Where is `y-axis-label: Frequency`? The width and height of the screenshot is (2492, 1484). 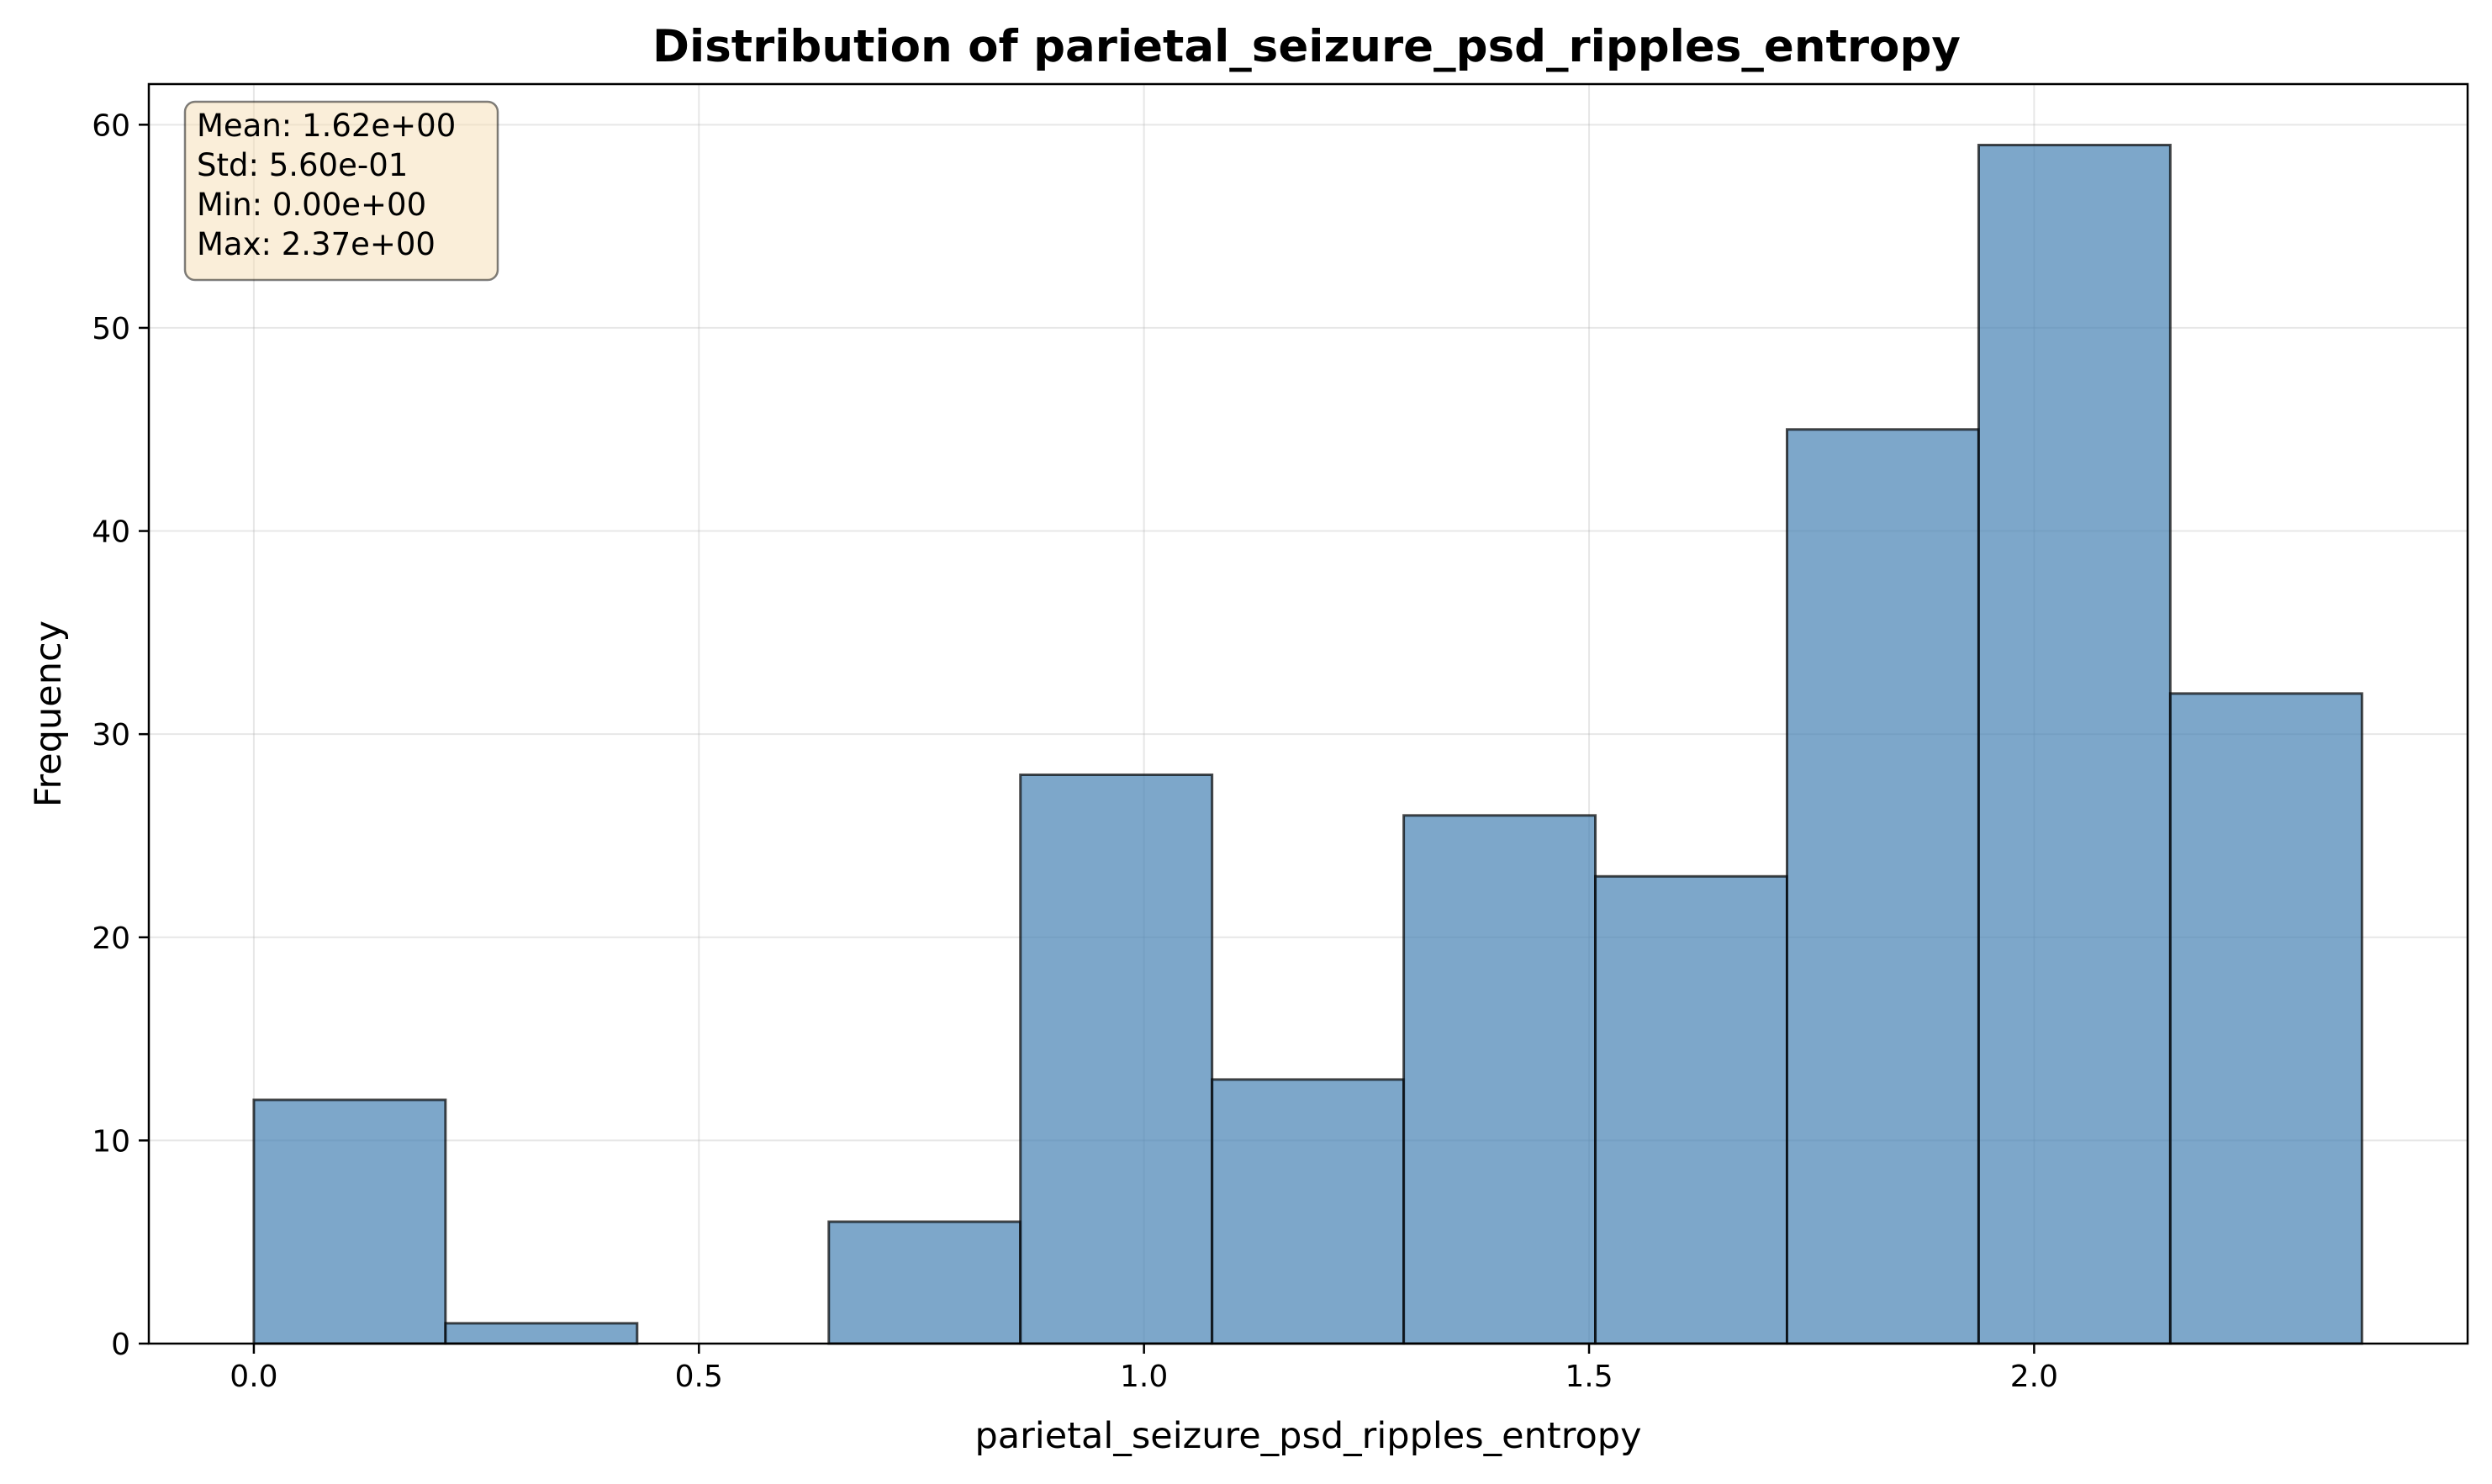
y-axis-label: Frequency is located at coordinates (49, 714).